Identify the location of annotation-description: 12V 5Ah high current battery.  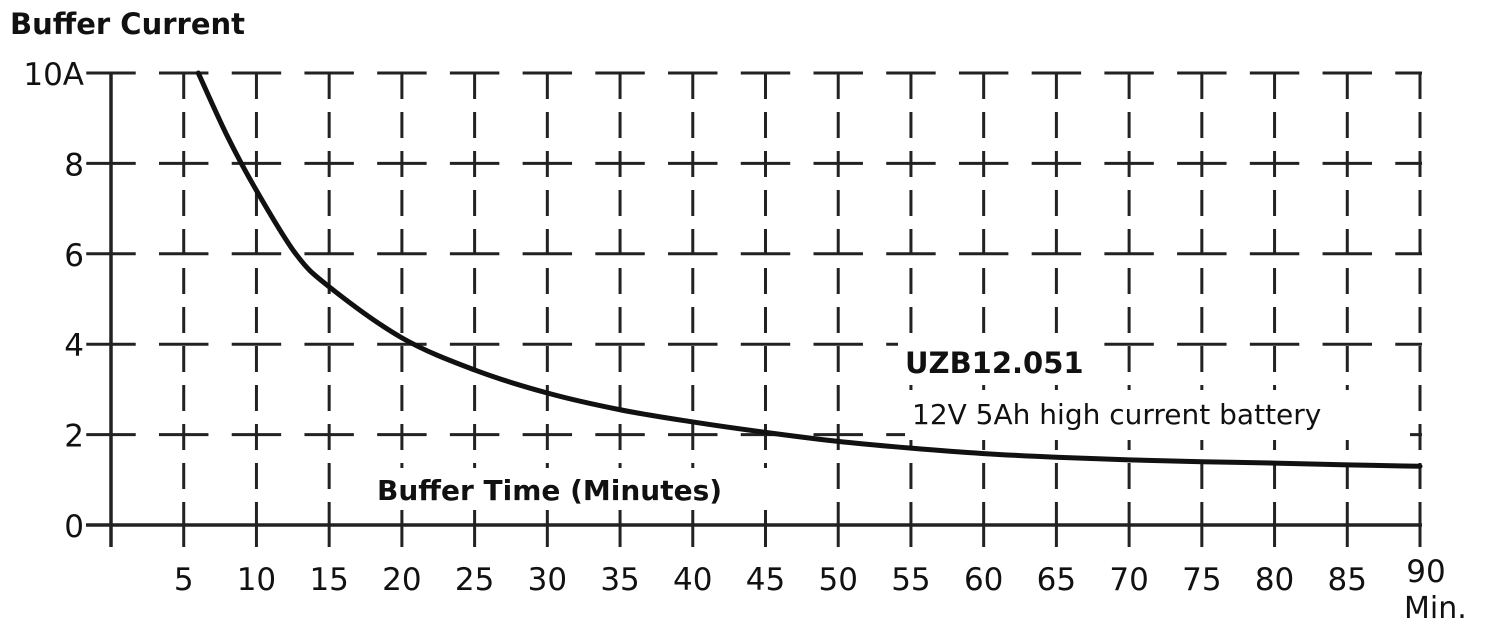
(1116, 414).